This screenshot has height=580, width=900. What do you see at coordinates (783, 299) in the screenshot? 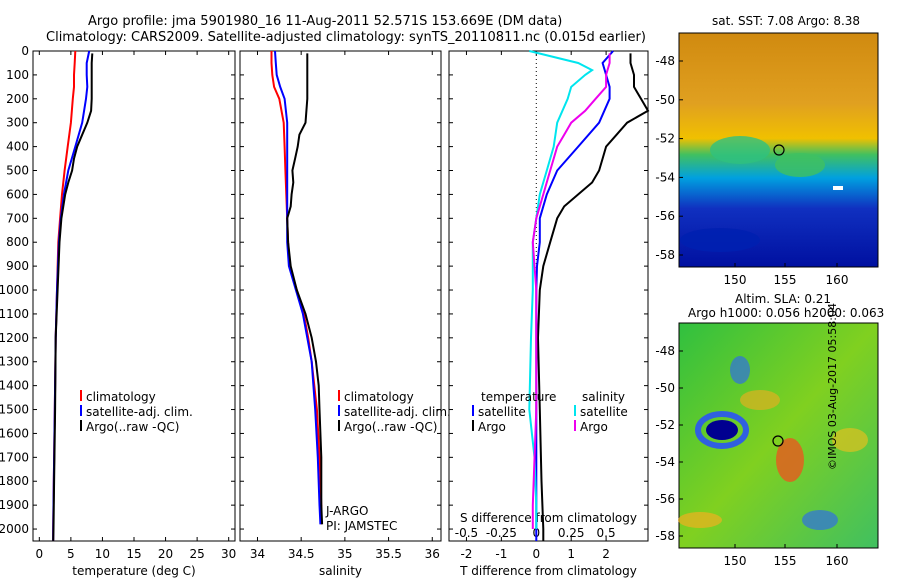
I see `sla-title-1: Altim. SLA: 0.21` at bounding box center [783, 299].